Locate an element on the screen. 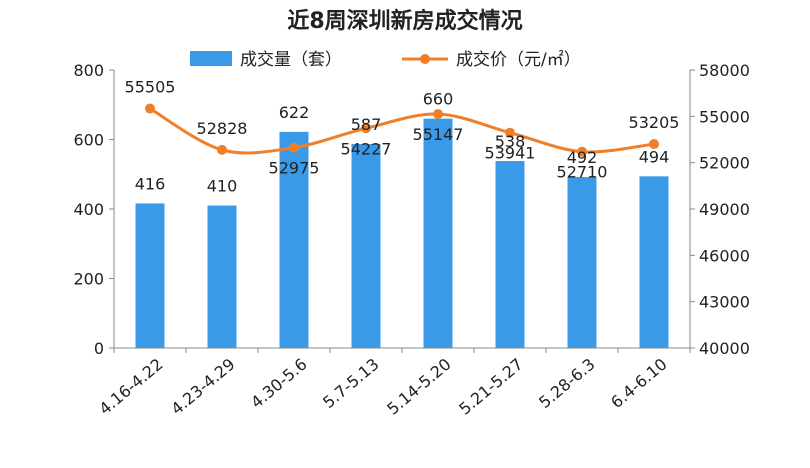 Image resolution: width=810 pixels, height=468 pixels. left-tick-label: 200 is located at coordinates (88, 279).